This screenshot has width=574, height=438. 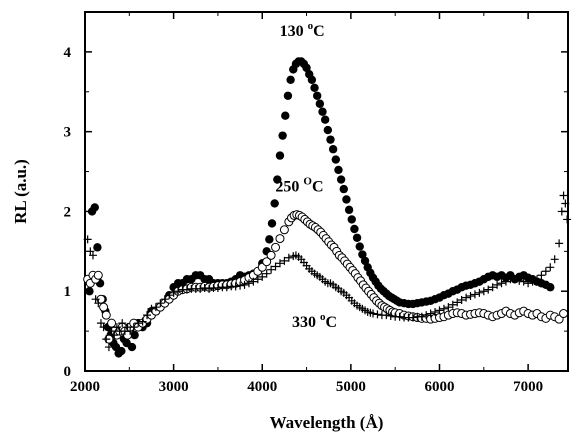 What do you see at coordinates (68, 53) in the screenshot?
I see `y-tick-label: 4` at bounding box center [68, 53].